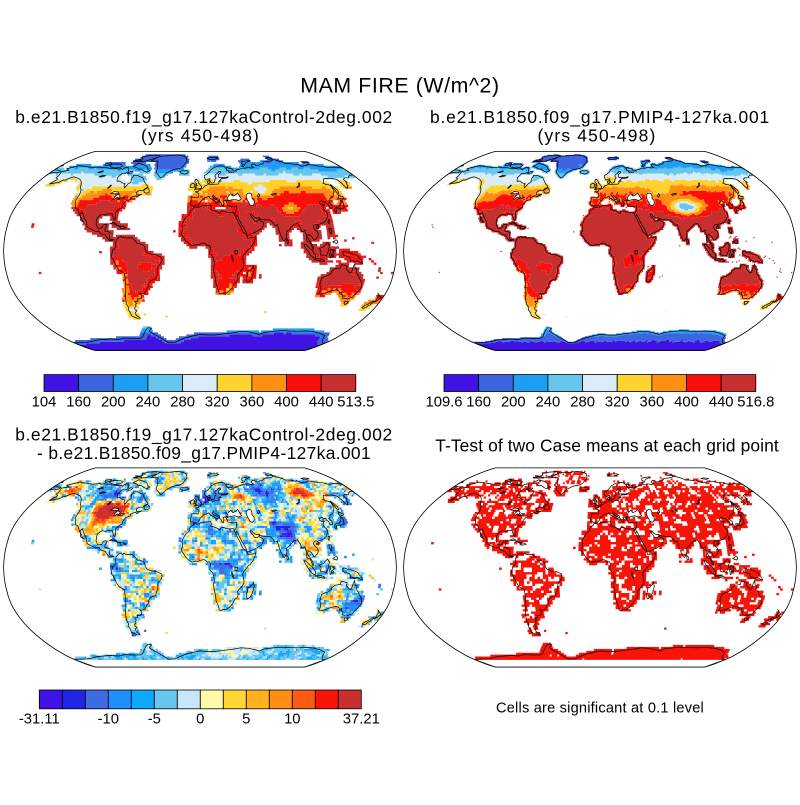  I want to click on svg-text: 37.21, so click(361, 720).